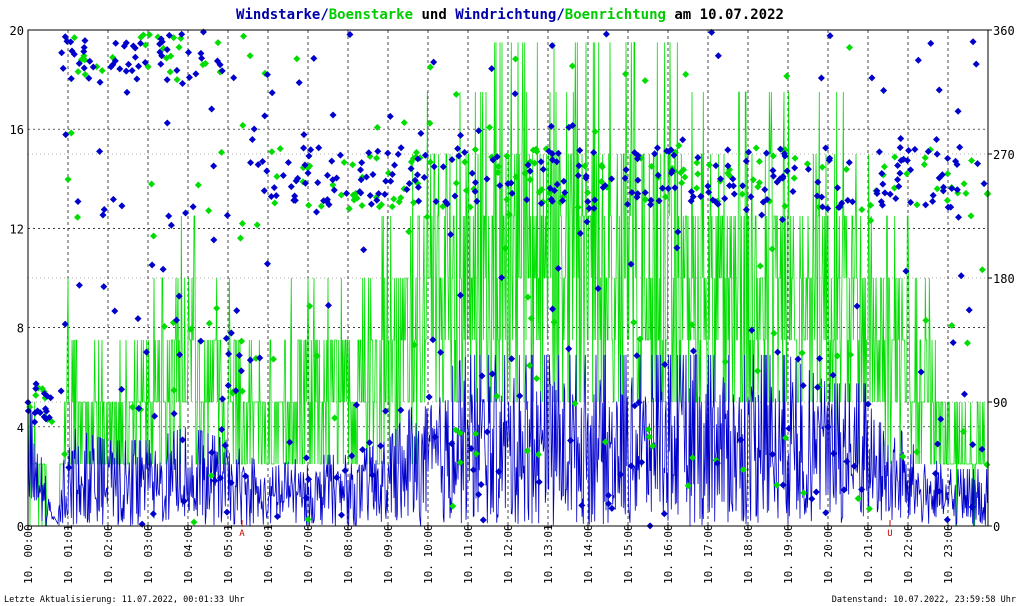  Describe the element at coordinates (1004, 31) in the screenshot. I see `right-tick-label: 360` at that location.